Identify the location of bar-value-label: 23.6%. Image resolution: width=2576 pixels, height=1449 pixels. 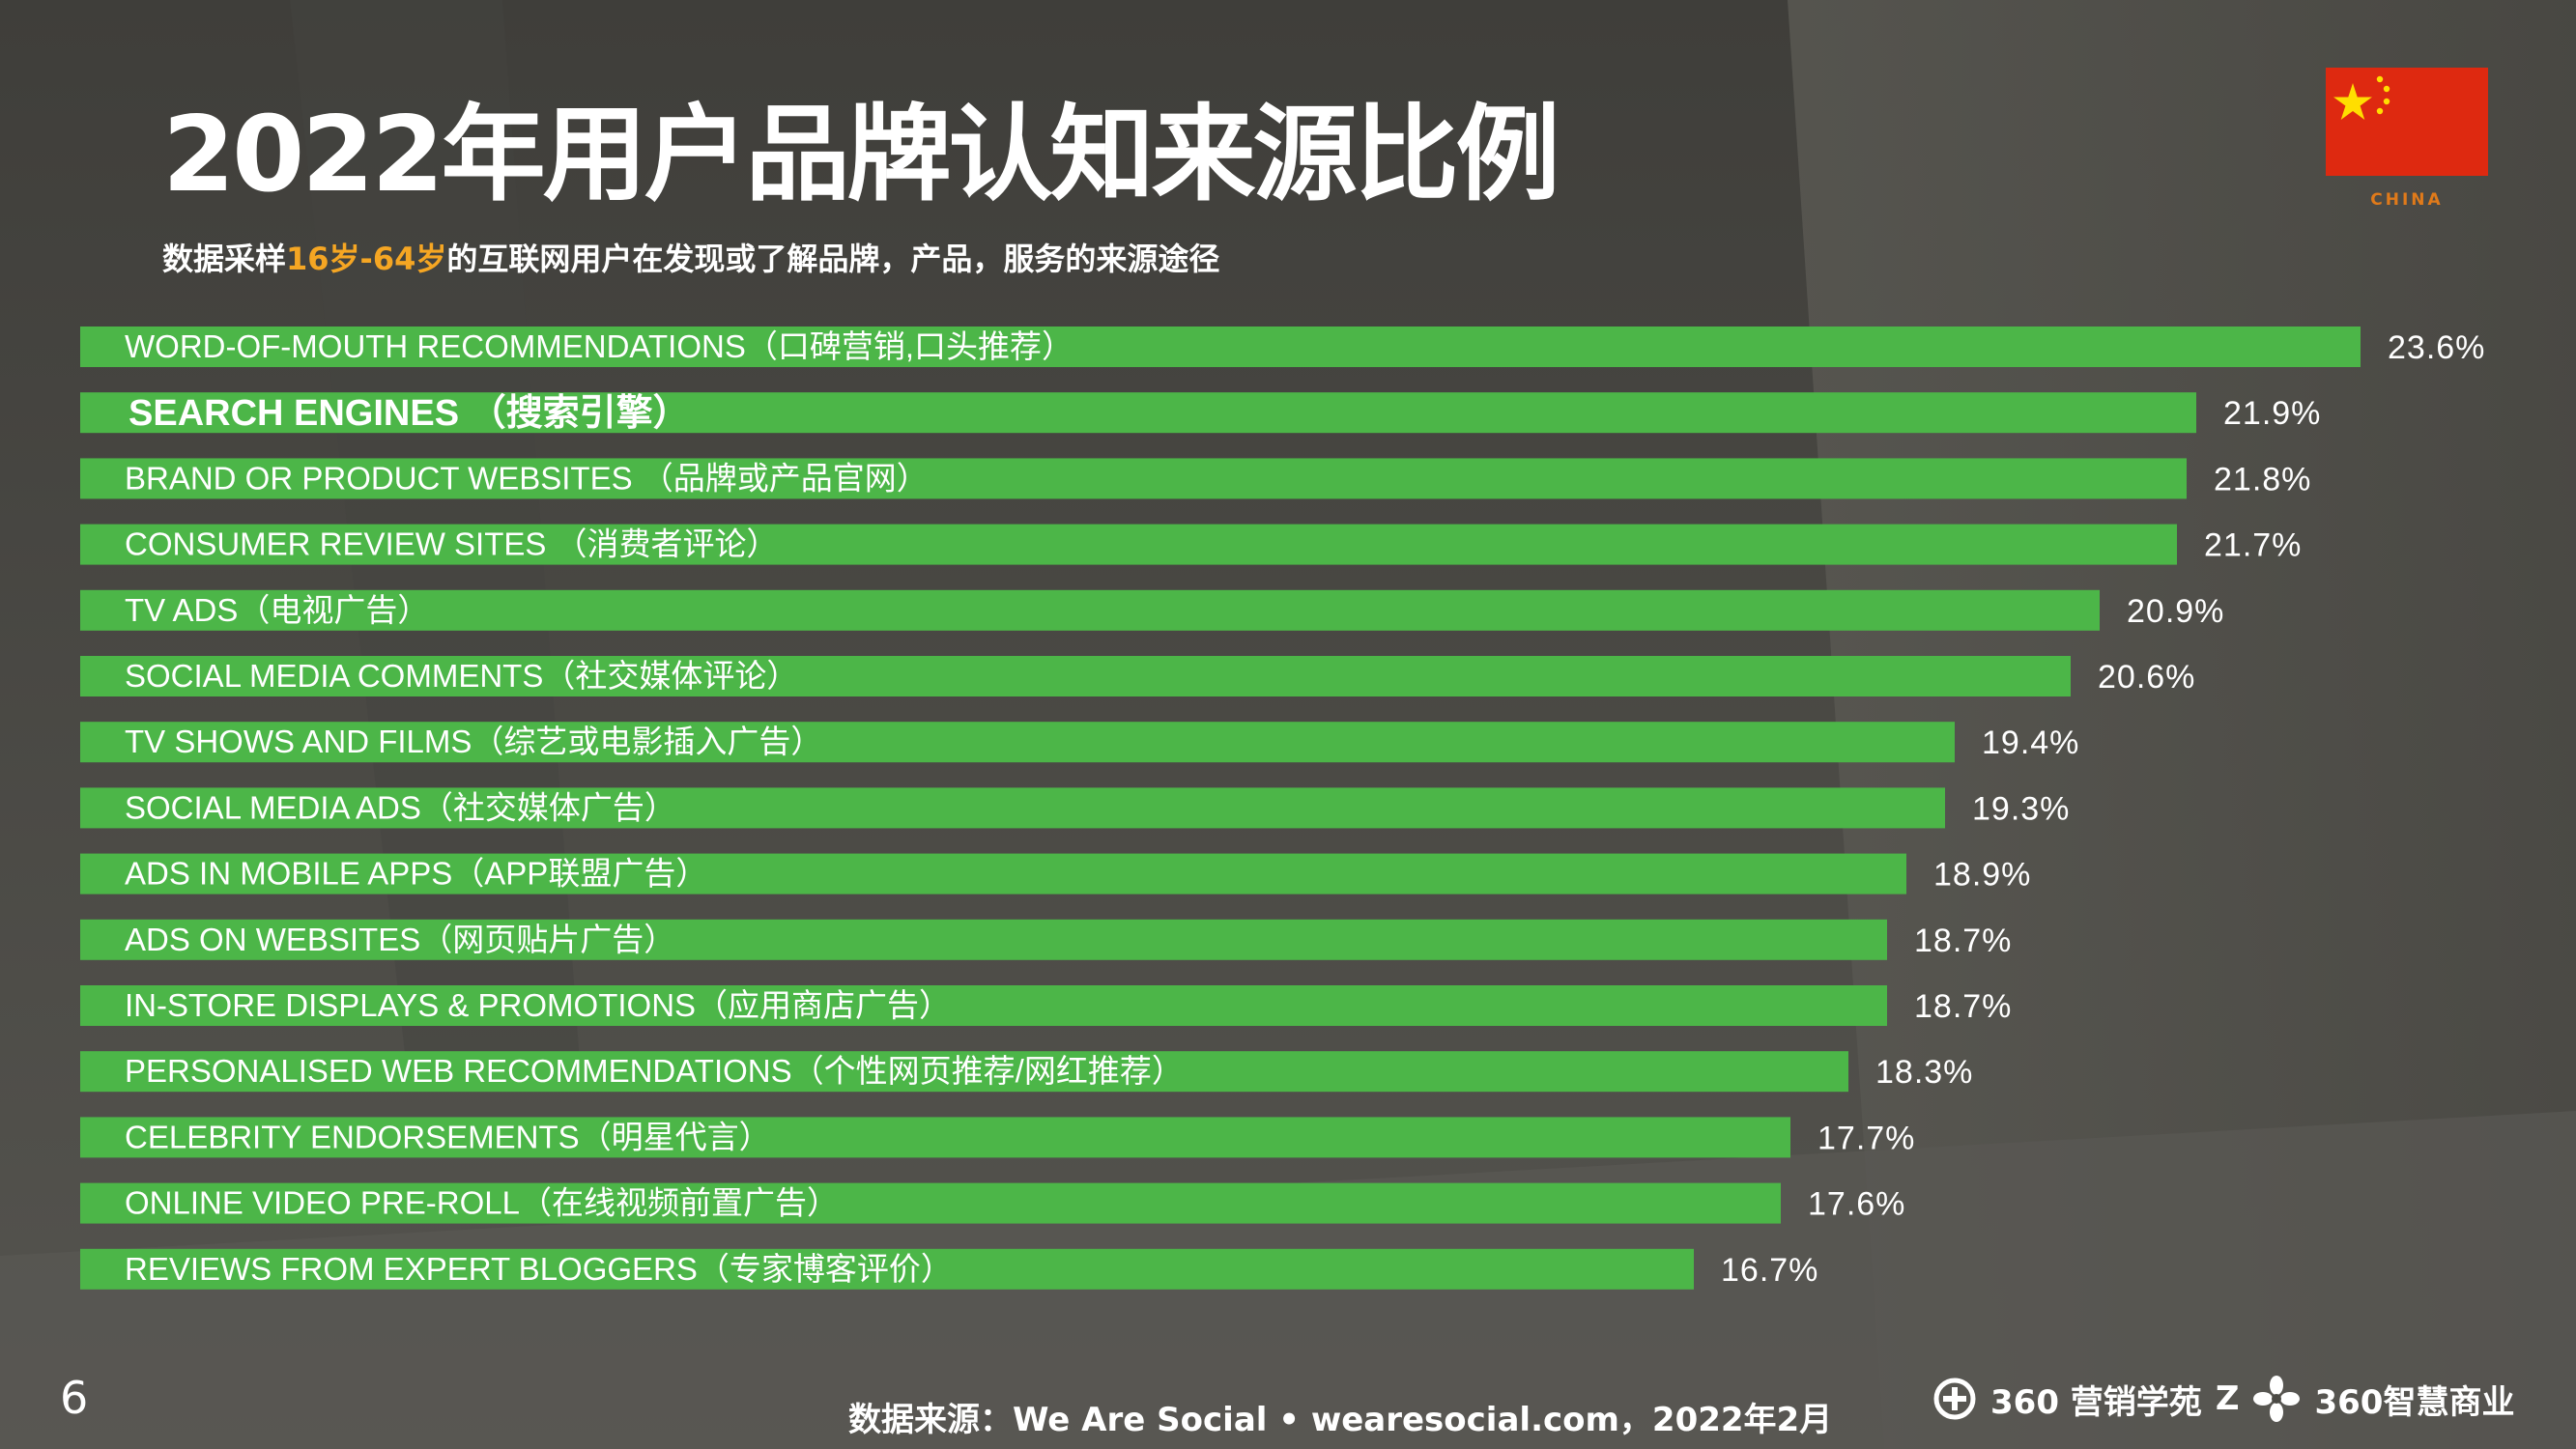
(2437, 347).